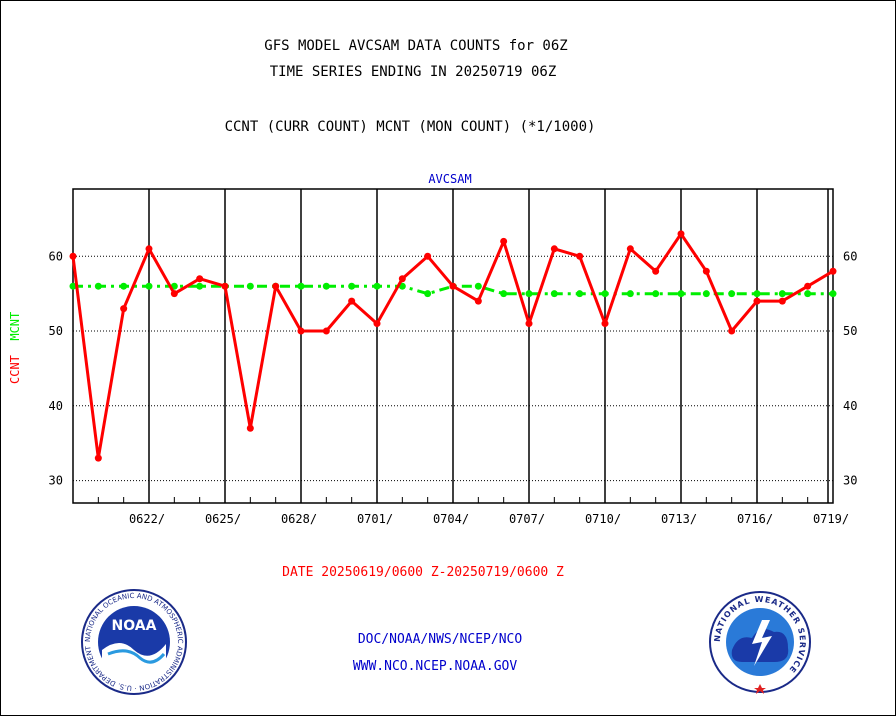  What do you see at coordinates (527, 519) in the screenshot?
I see `x-tick-label: 0707/` at bounding box center [527, 519].